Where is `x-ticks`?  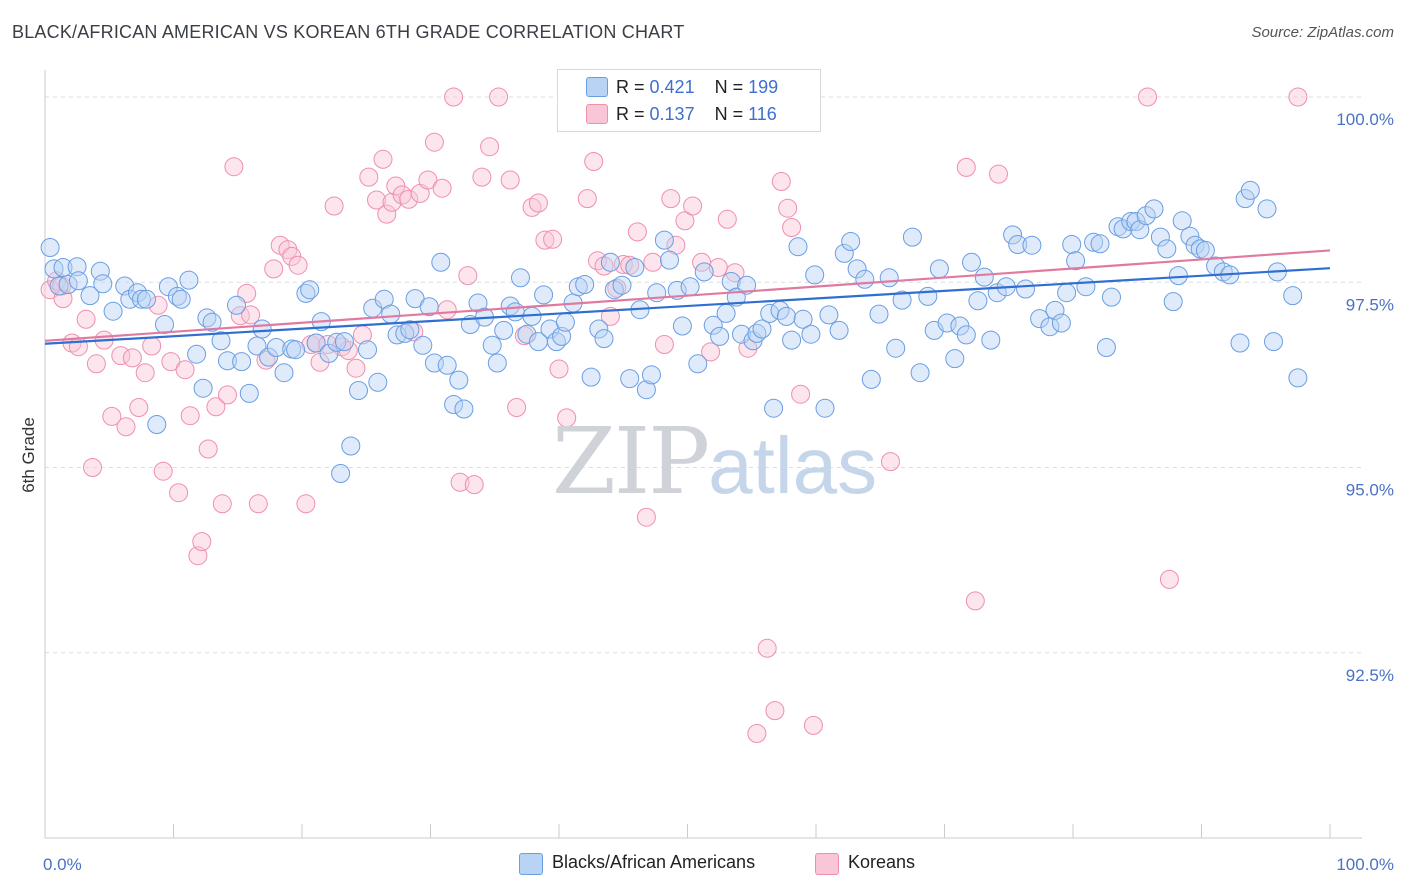
x-ticks is located at coordinates (687, 831).